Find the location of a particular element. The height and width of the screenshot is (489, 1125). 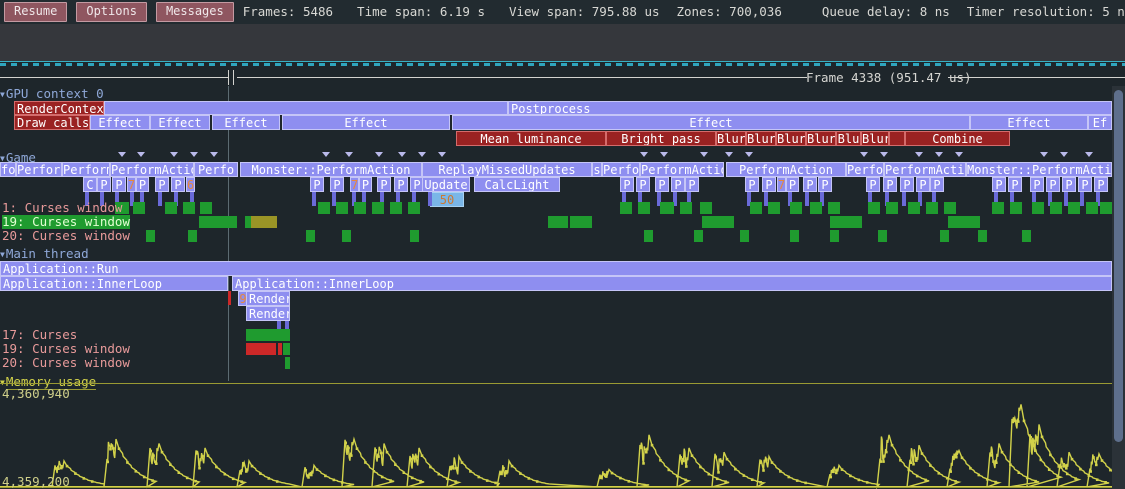

thread-label-1: 1: Curses window is located at coordinates (62, 207).